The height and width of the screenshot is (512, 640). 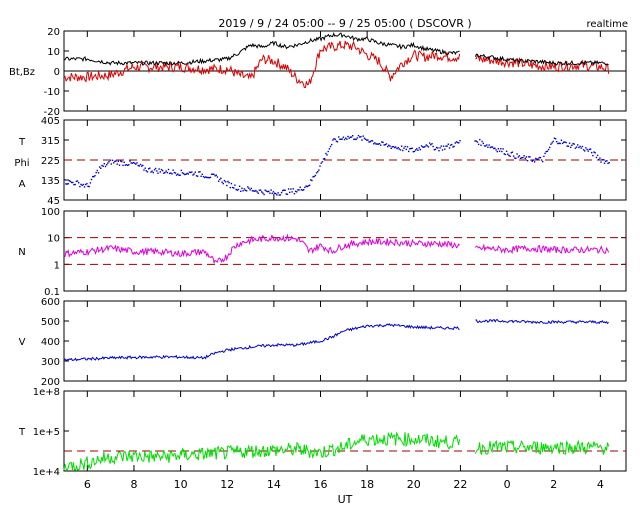 I want to click on panel-frame, so click(x=345, y=341).